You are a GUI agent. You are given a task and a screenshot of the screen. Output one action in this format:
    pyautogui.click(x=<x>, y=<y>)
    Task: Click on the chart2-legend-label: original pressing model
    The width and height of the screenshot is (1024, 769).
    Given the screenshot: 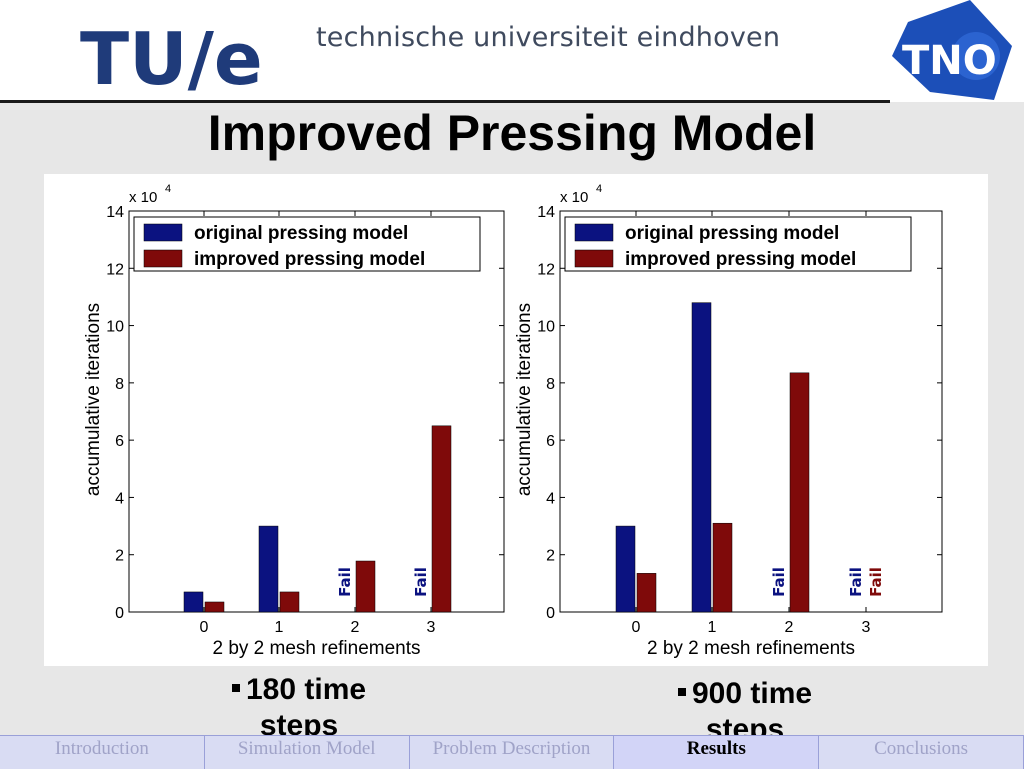 What is the action you would take?
    pyautogui.click(x=732, y=233)
    